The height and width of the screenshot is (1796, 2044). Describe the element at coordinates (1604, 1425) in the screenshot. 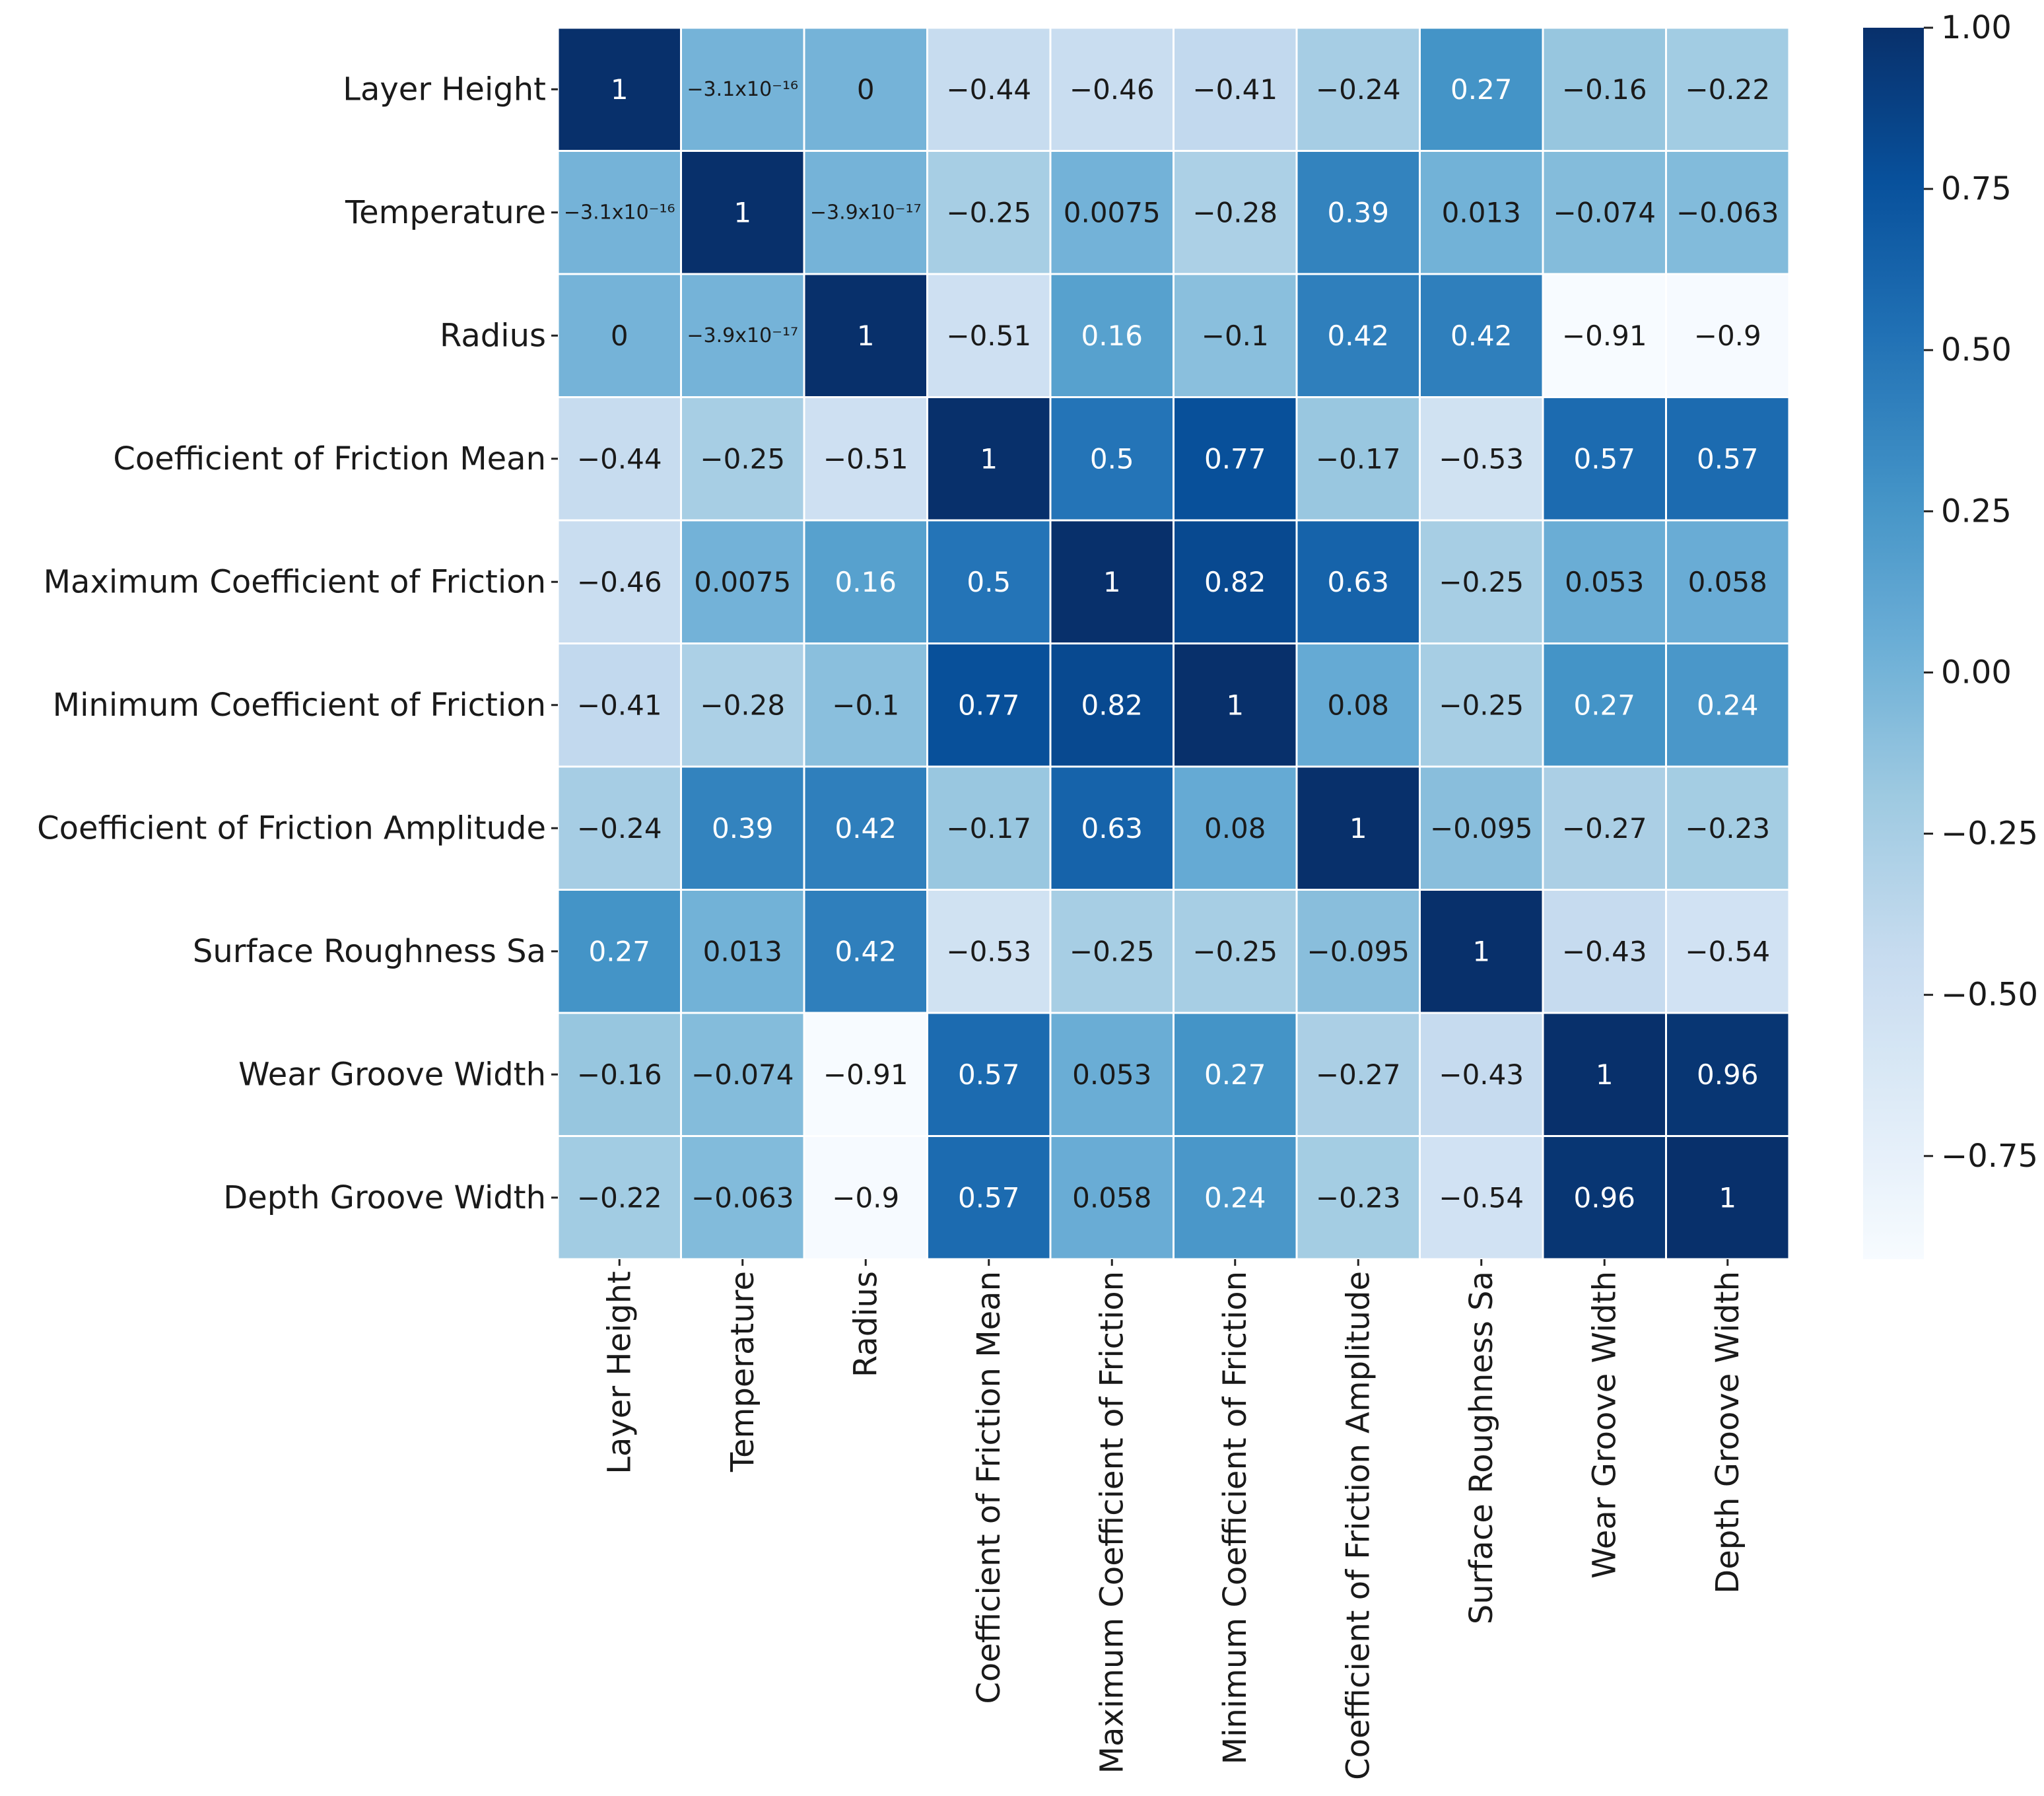

I see `x-tick-label: Wear Groove Width` at that location.